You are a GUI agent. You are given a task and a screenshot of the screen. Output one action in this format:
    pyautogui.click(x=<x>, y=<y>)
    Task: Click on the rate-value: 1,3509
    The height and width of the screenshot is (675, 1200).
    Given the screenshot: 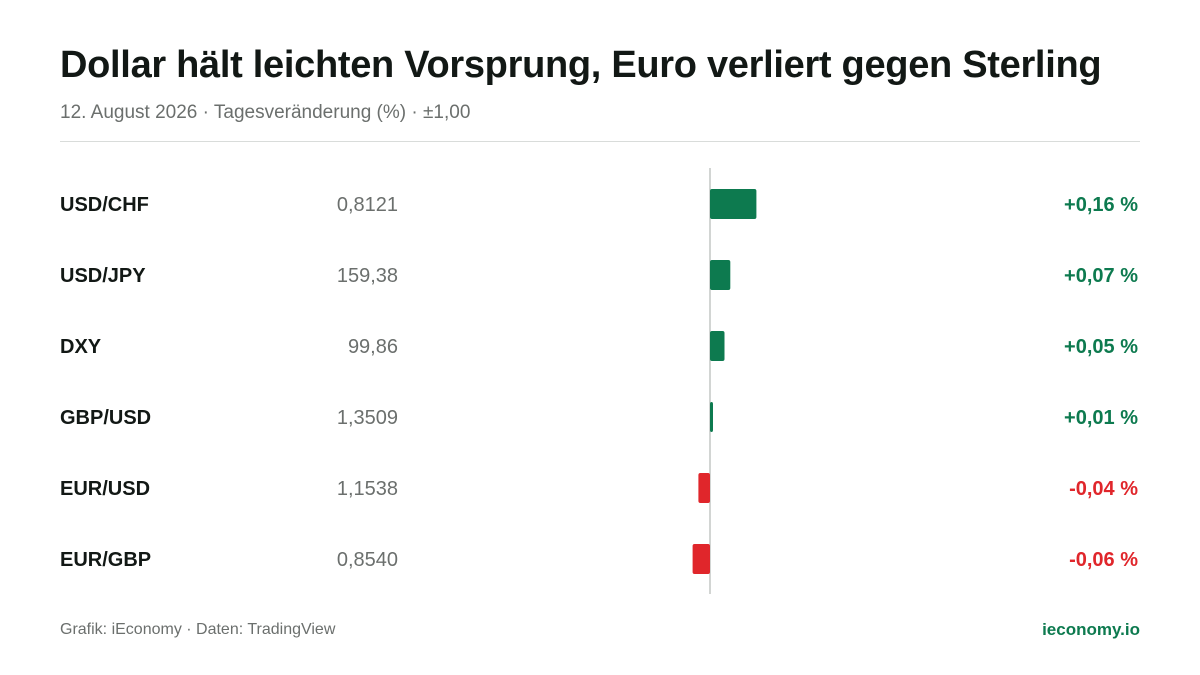 What is the action you would take?
    pyautogui.click(x=367, y=418)
    